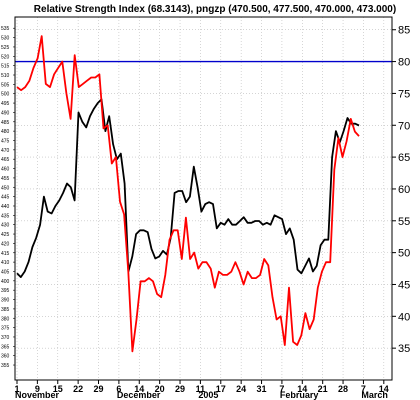 This screenshot has height=400, width=420. I want to click on left-tick-label: 510, so click(5, 76).